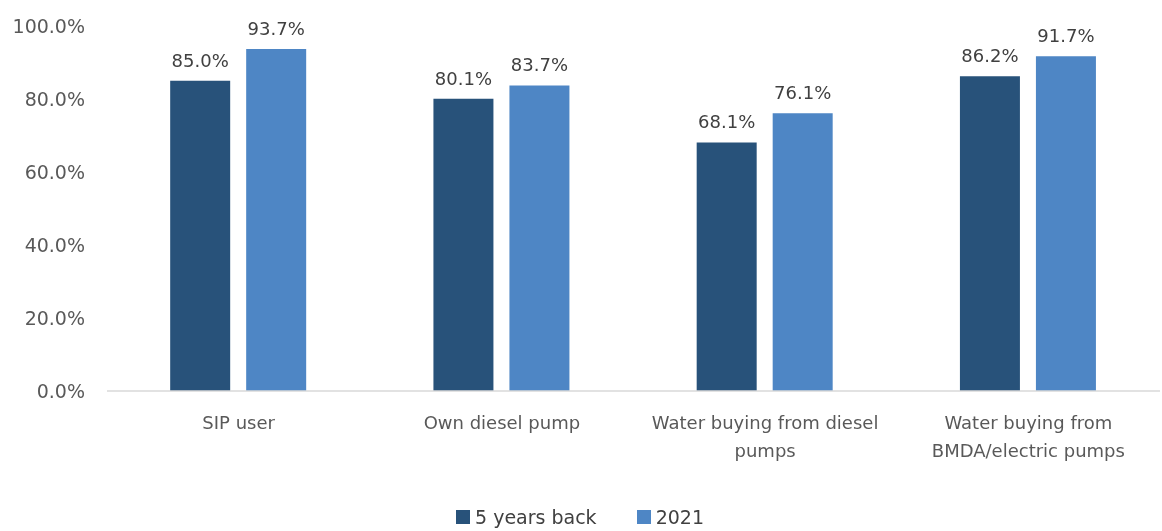 The width and height of the screenshot is (1162, 531). What do you see at coordinates (990, 56) in the screenshot?
I see `data-label: 86.2%` at bounding box center [990, 56].